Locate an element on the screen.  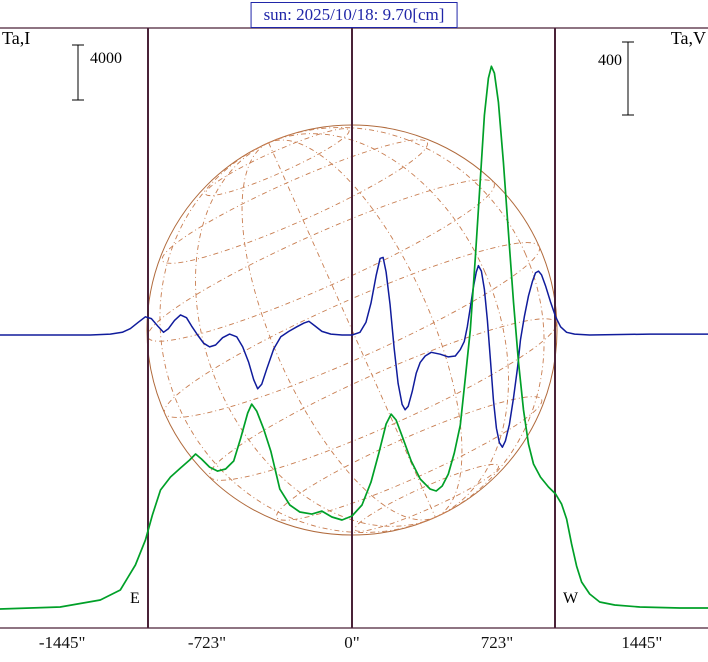
x-tick-label: 723" is located at coordinates (497, 642).